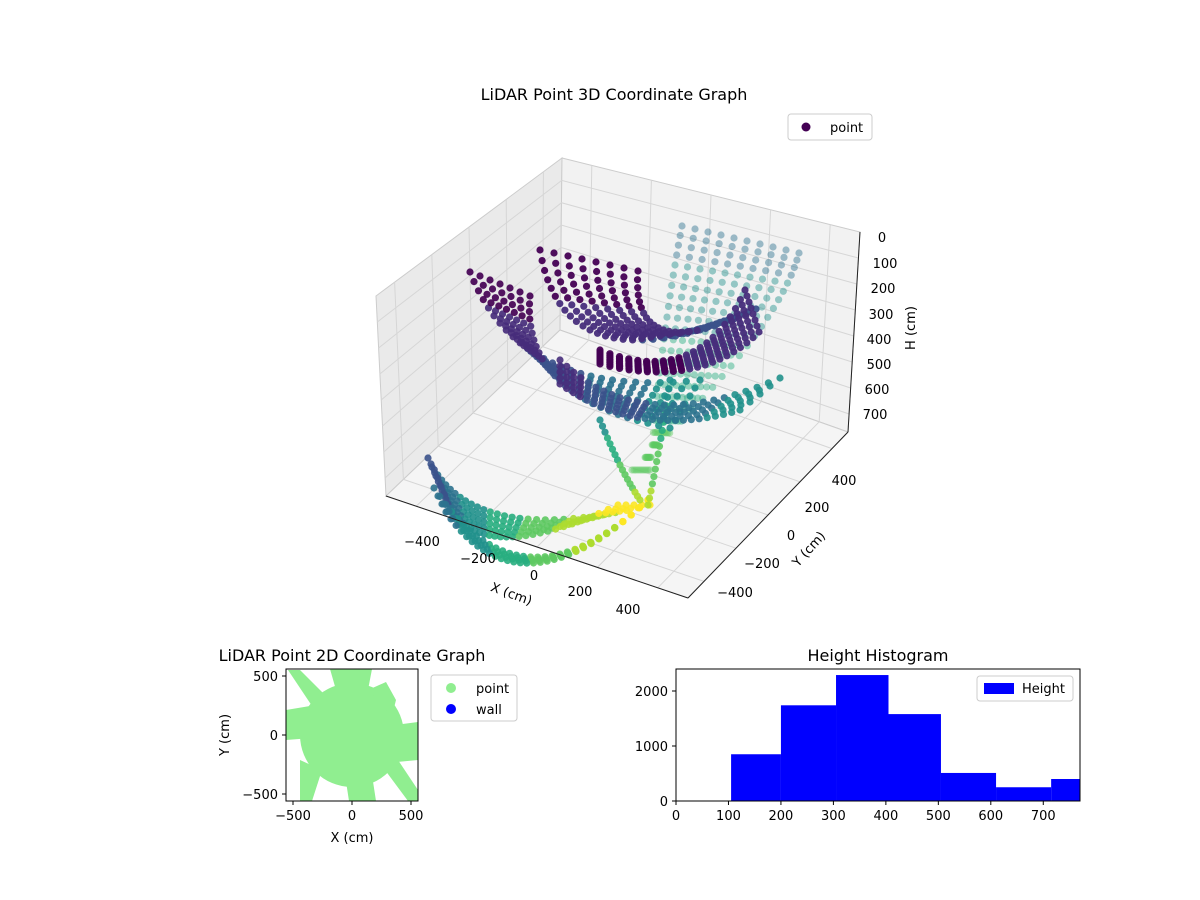 This screenshot has width=1200, height=900. I want to click on x-tick-label: 300, so click(833, 816).